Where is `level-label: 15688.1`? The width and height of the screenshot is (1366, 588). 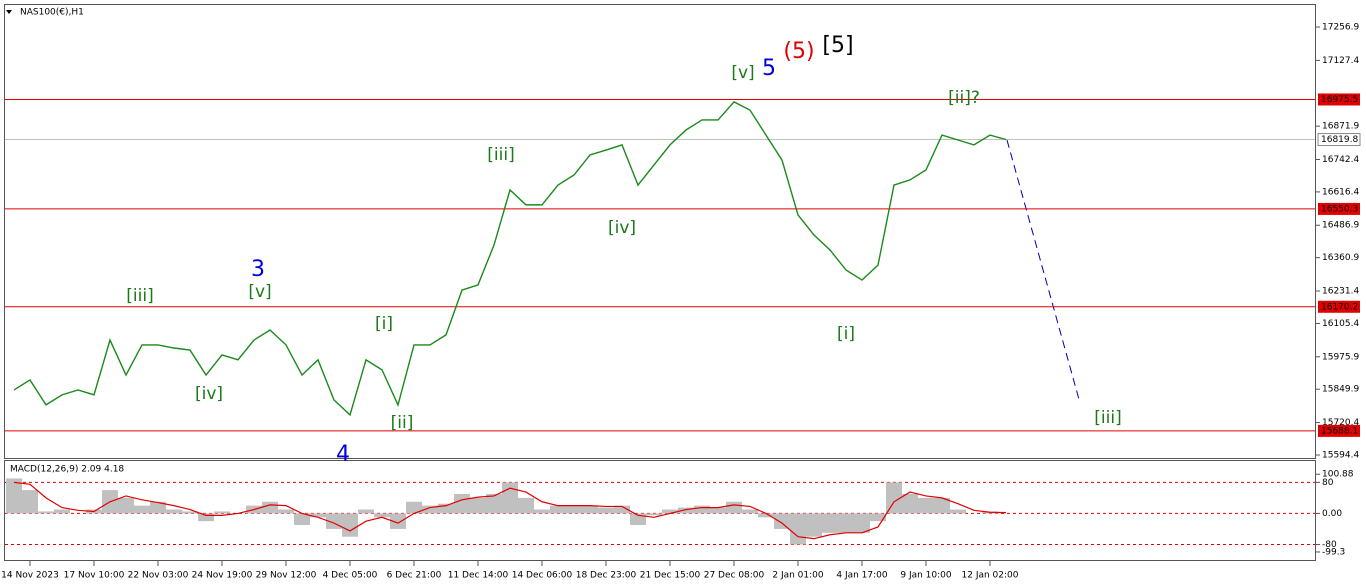
level-label: 15688.1 is located at coordinates (1339, 431).